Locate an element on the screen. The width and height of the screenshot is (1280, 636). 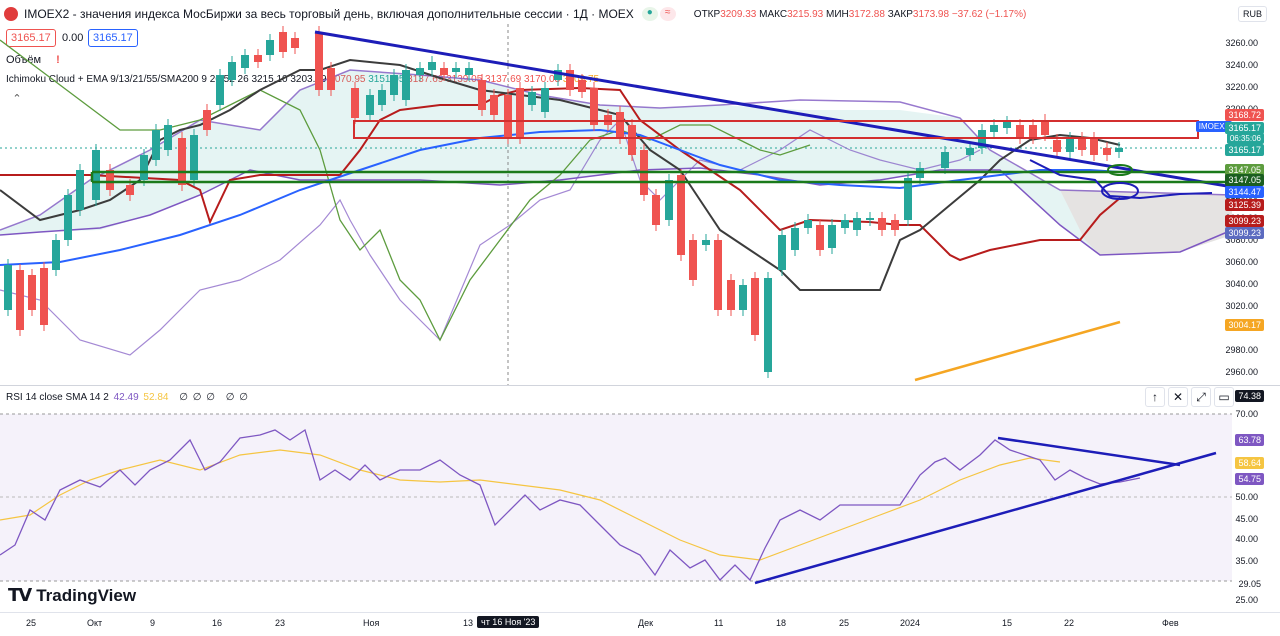
time-axis-label: 18 is located at coordinates (781, 623).